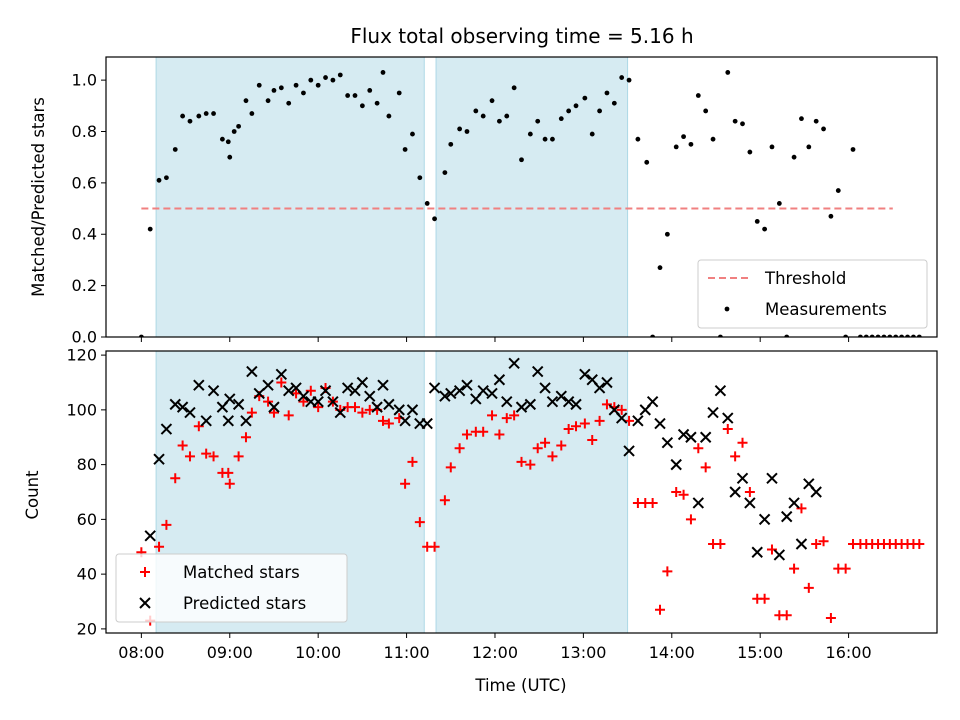  What do you see at coordinates (407, 652) in the screenshot?
I see `x-tick-label: 11:00` at bounding box center [407, 652].